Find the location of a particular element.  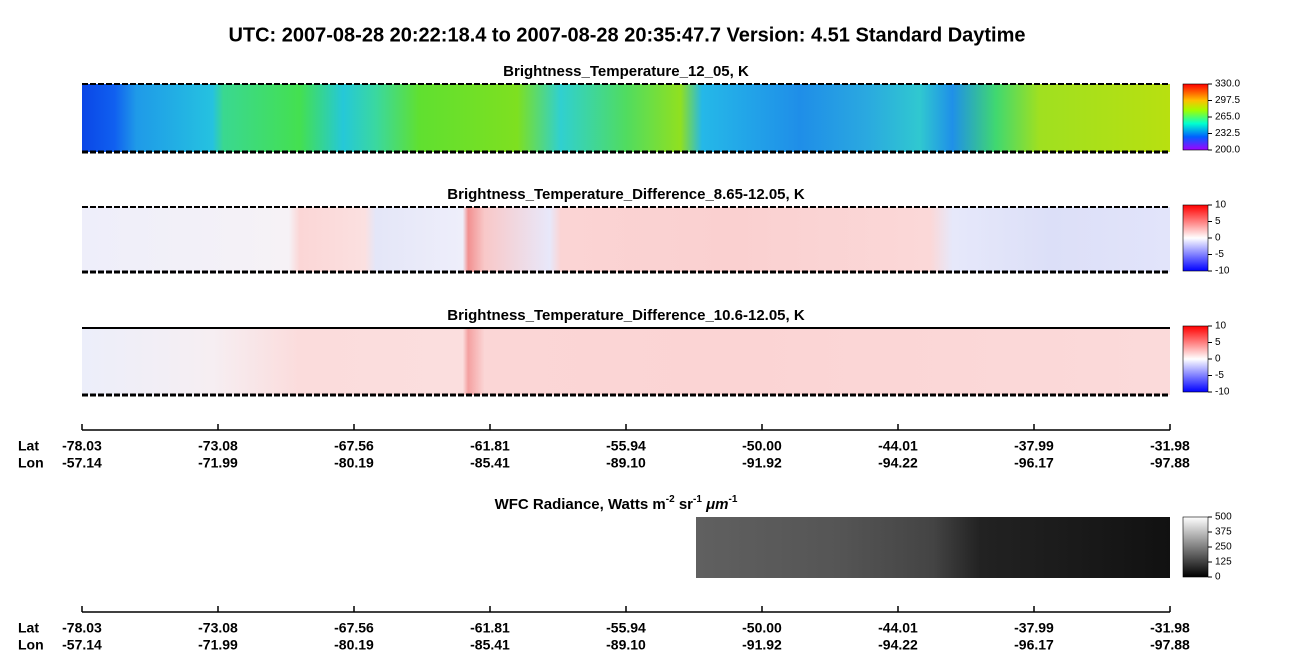

panel-title: Brightness_Temperature_12_05, K is located at coordinates (626, 71).